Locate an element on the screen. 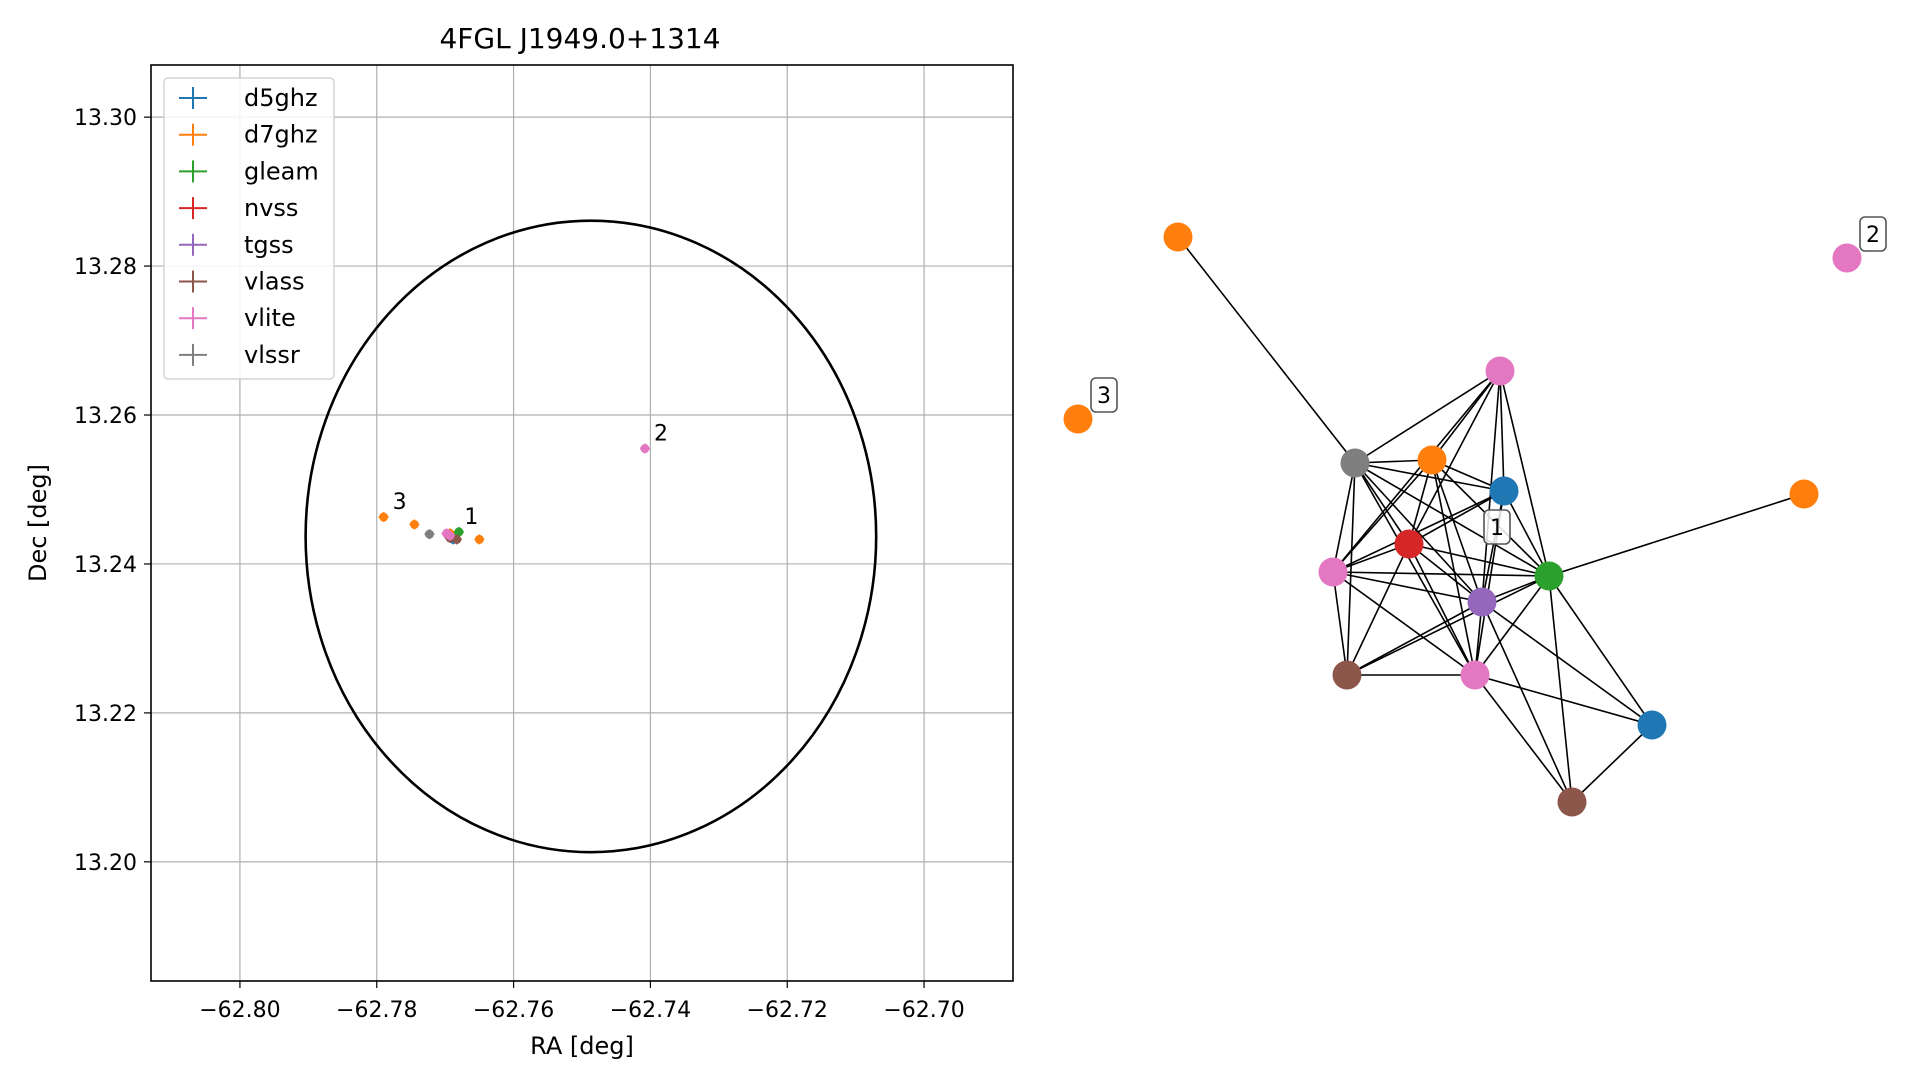 This screenshot has height=1080, width=1919. y-tick-label: 13.24 is located at coordinates (105, 565).